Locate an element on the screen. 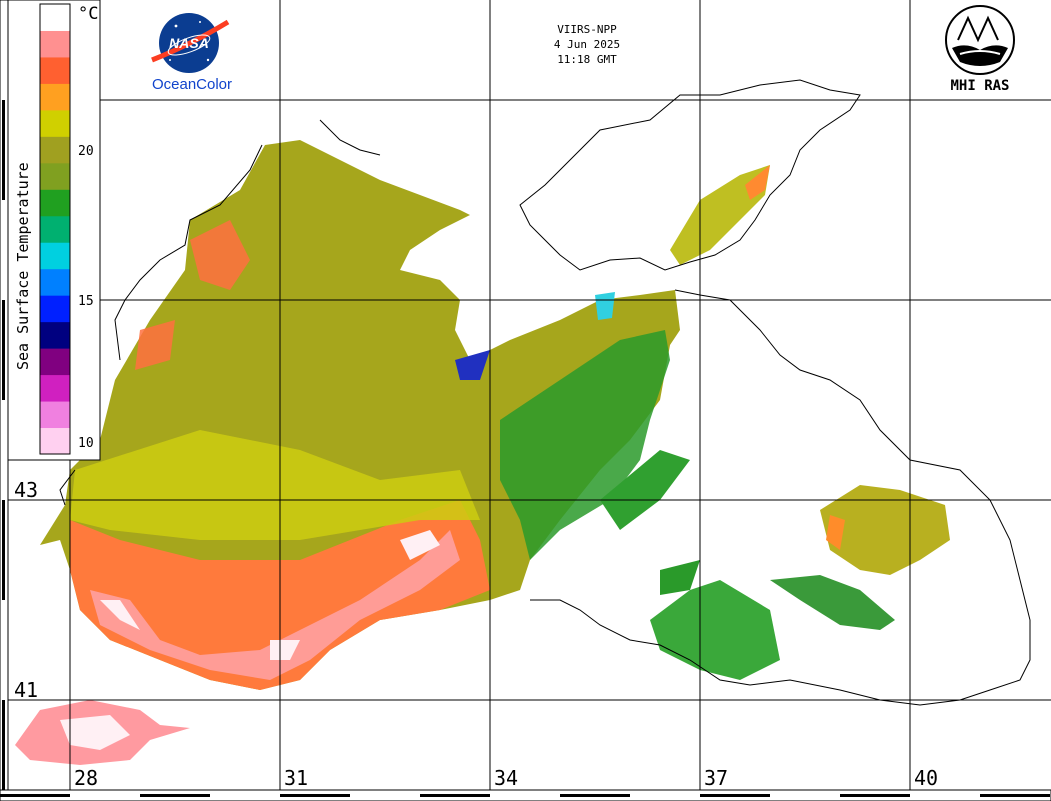 The height and width of the screenshot is (801, 1051). sea-strait-cyan is located at coordinates (605, 306).